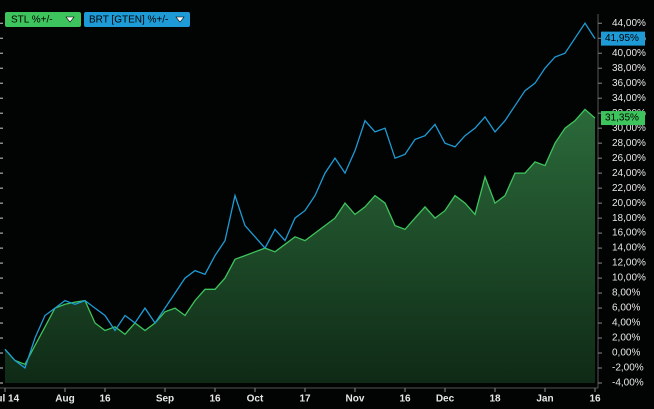 This screenshot has width=654, height=409. Describe the element at coordinates (629, 68) in the screenshot. I see `y-tick-label: 38,00%` at that location.